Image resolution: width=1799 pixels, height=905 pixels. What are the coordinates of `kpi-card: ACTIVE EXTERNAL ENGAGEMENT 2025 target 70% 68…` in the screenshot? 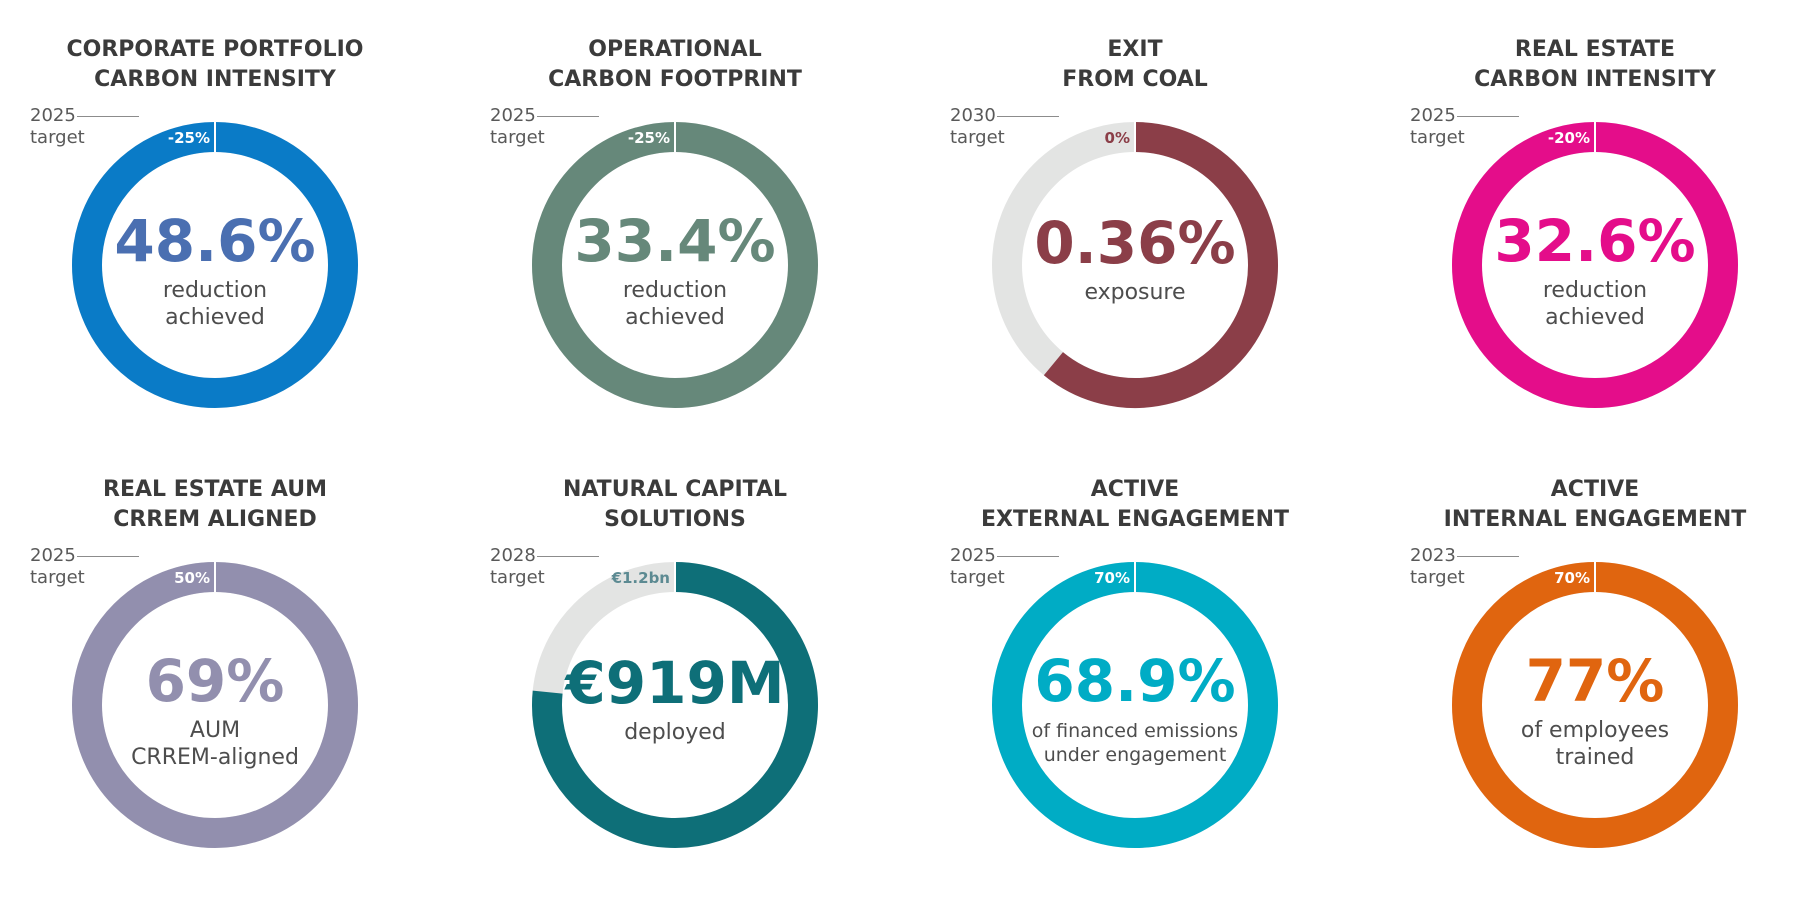 It's located at (1135, 690).